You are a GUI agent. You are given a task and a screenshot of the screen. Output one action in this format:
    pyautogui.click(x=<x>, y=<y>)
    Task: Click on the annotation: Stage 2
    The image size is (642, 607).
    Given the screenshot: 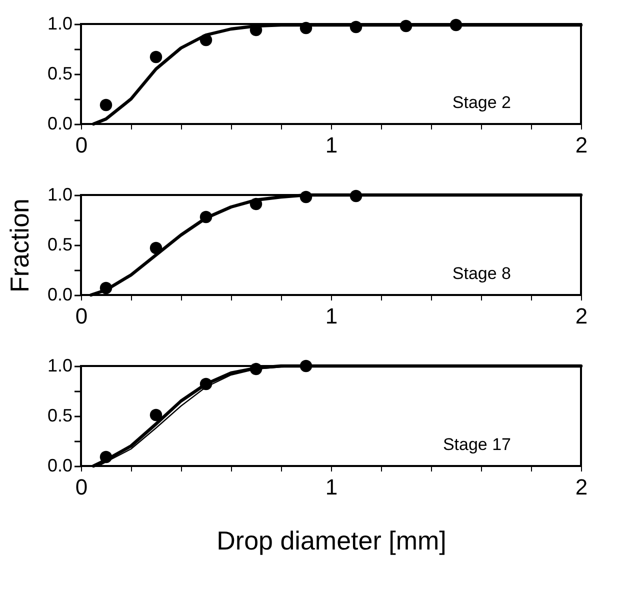 What is the action you would take?
    pyautogui.click(x=481, y=102)
    